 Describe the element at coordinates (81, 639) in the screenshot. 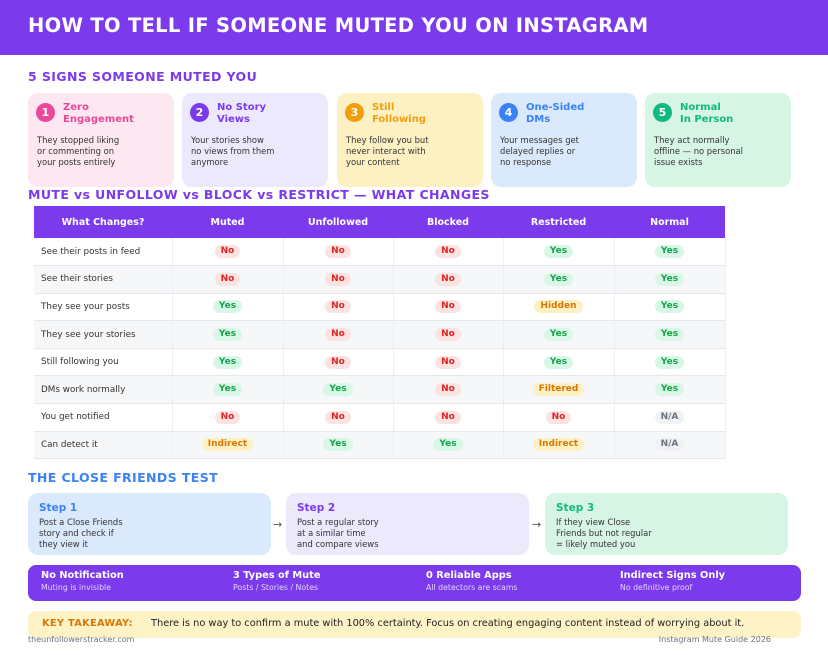

I see `footer-website: theunfollowerstracker.com` at that location.